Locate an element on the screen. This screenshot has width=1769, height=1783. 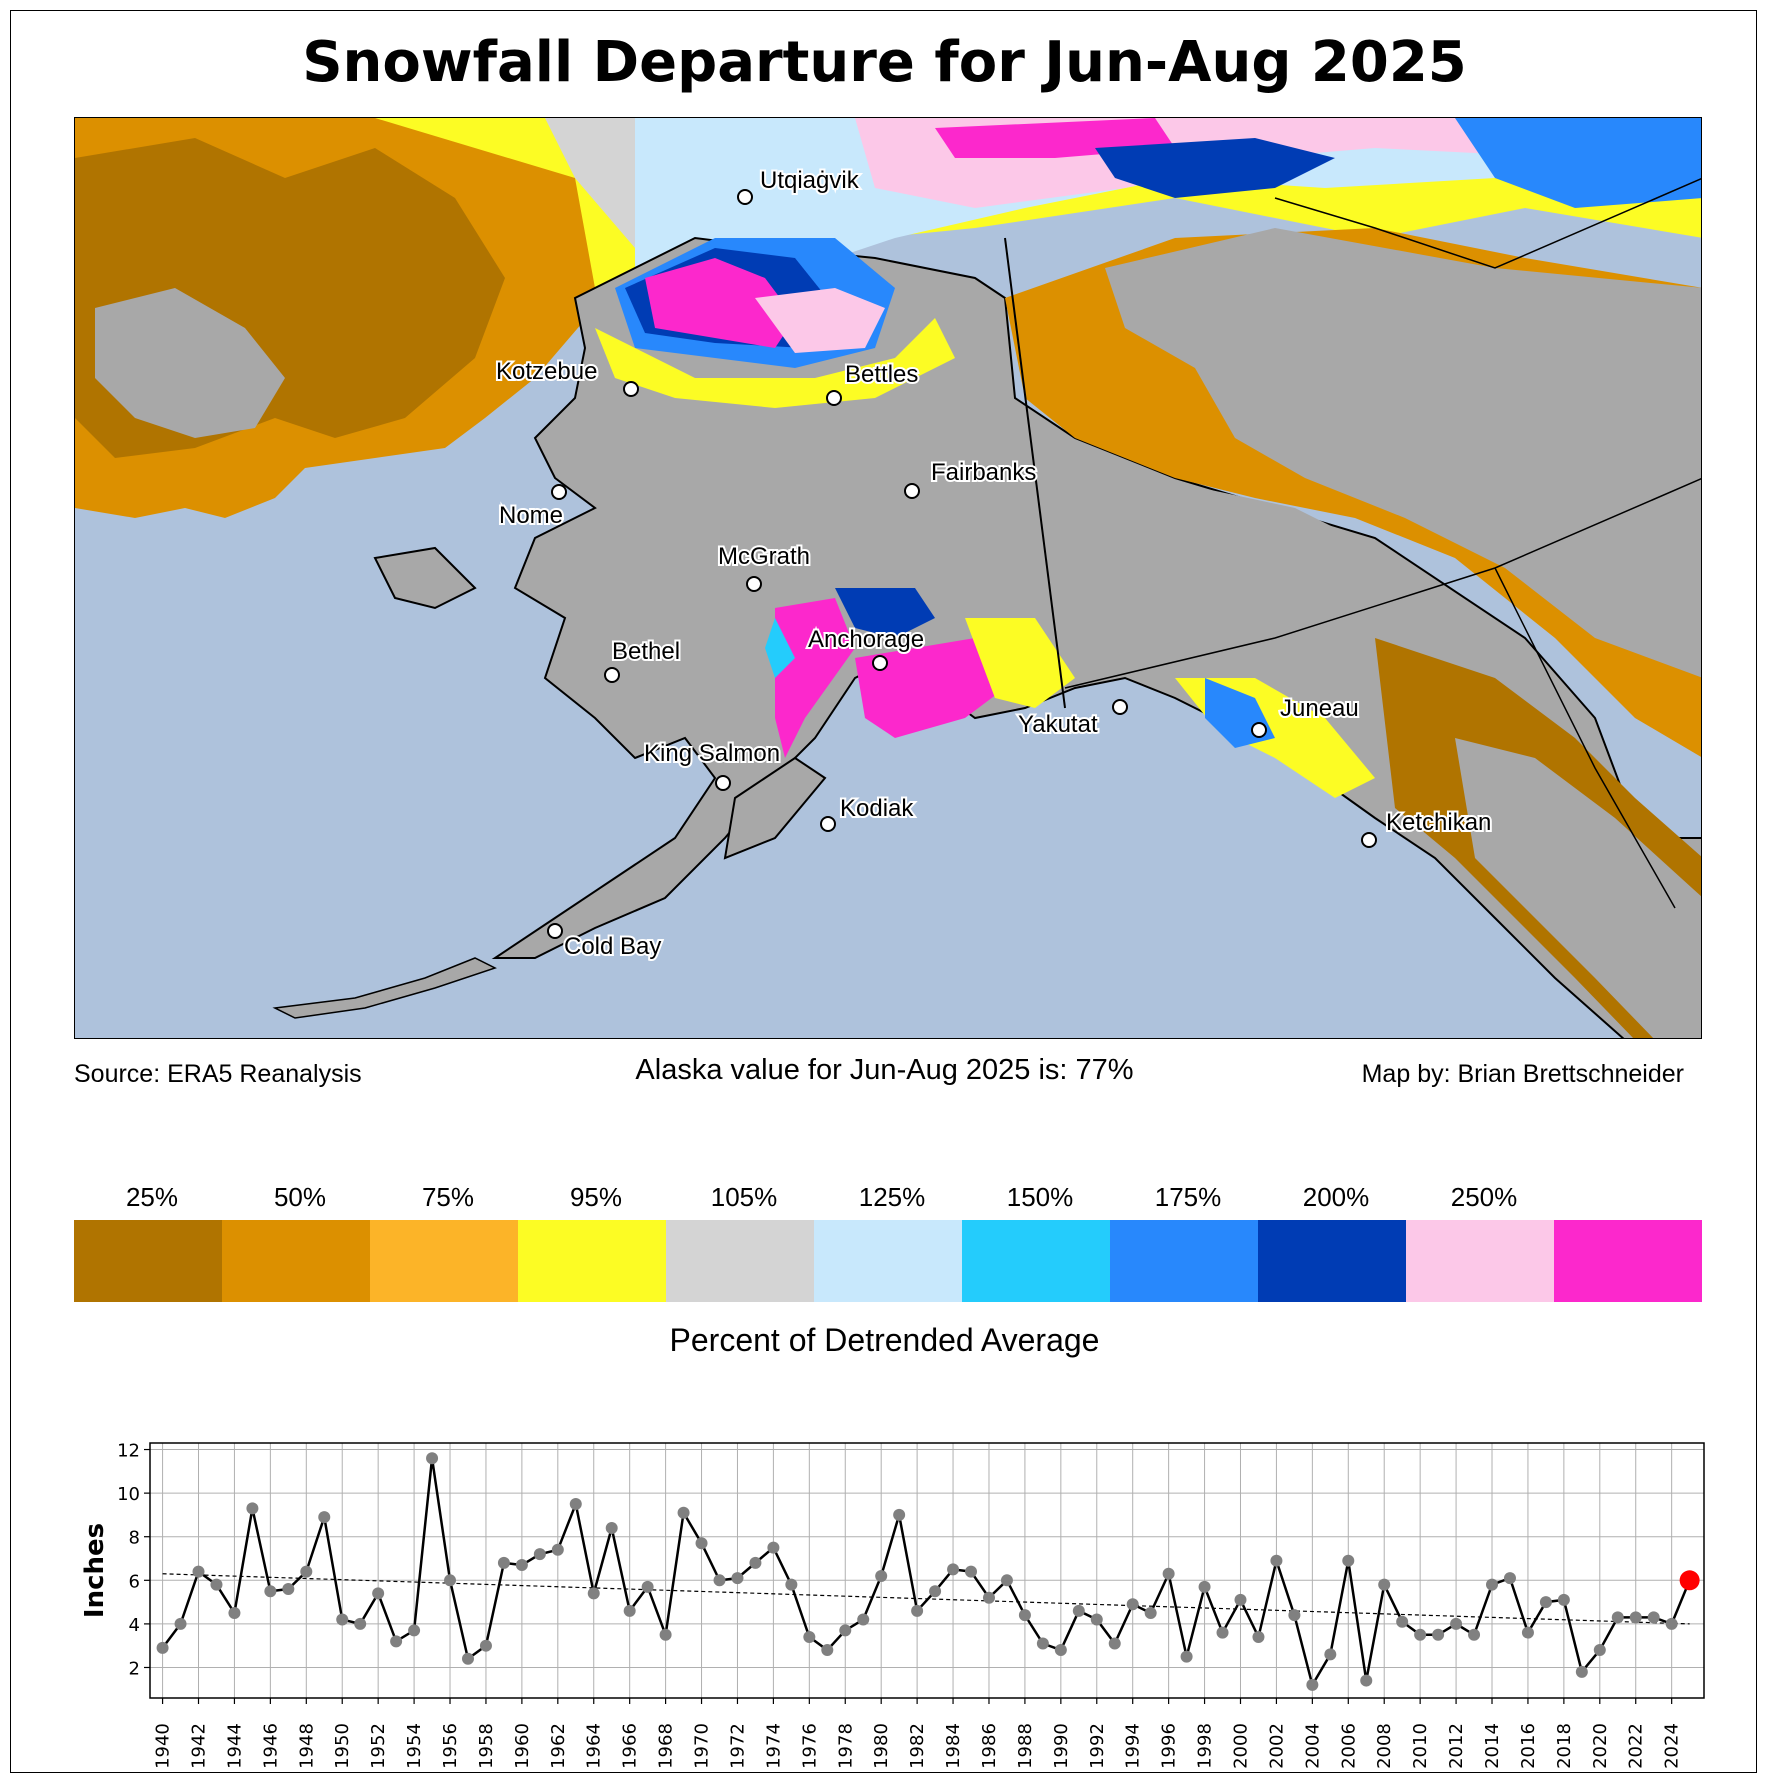
marker-kingsalmon is located at coordinates (723, 783).